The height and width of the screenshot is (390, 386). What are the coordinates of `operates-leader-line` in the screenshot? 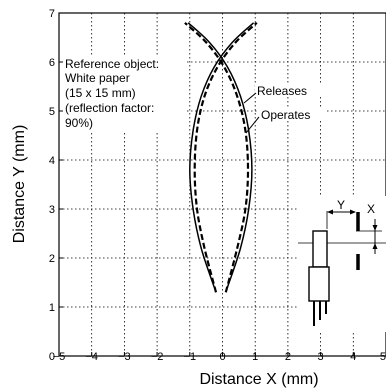 It's located at (252, 125).